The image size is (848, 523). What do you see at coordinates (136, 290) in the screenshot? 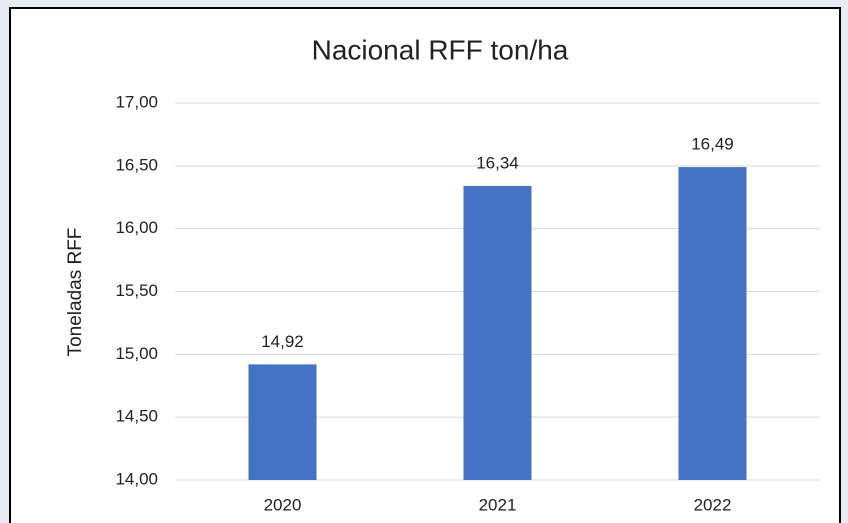
I see `y-tick-label: 15,50` at bounding box center [136, 290].